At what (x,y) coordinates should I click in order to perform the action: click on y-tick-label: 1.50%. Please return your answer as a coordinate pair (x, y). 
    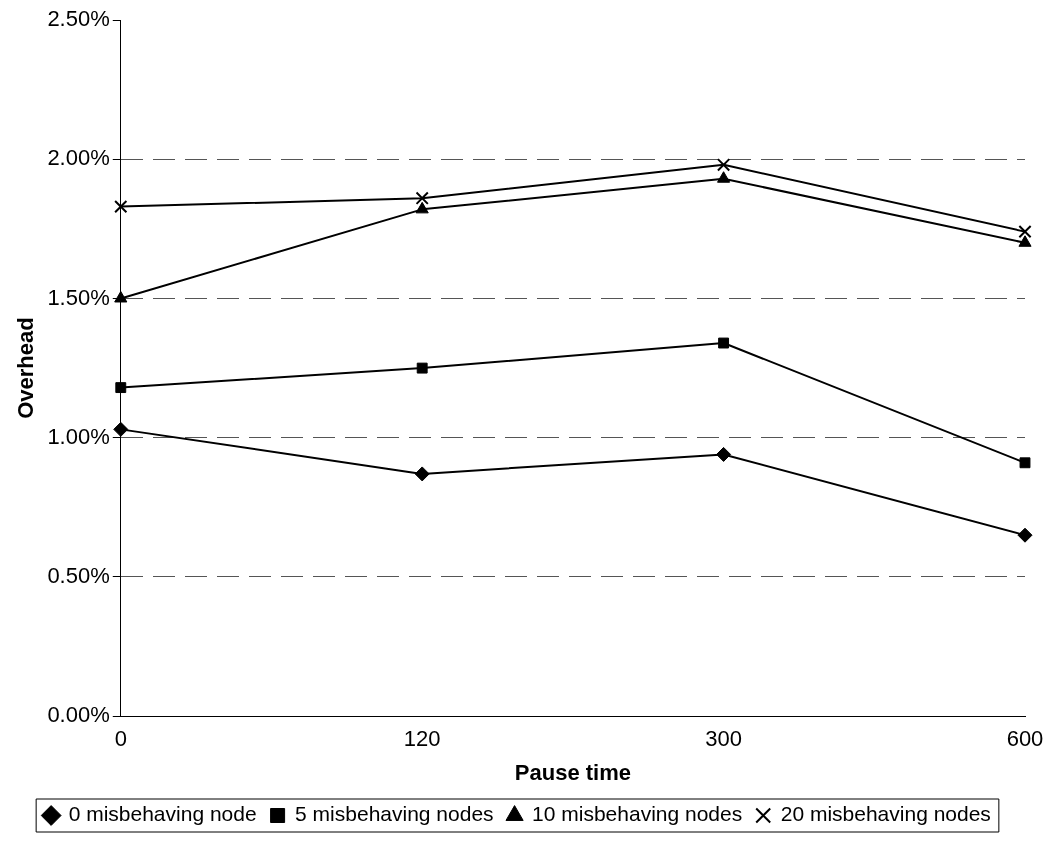
    Looking at the image, I should click on (78, 297).